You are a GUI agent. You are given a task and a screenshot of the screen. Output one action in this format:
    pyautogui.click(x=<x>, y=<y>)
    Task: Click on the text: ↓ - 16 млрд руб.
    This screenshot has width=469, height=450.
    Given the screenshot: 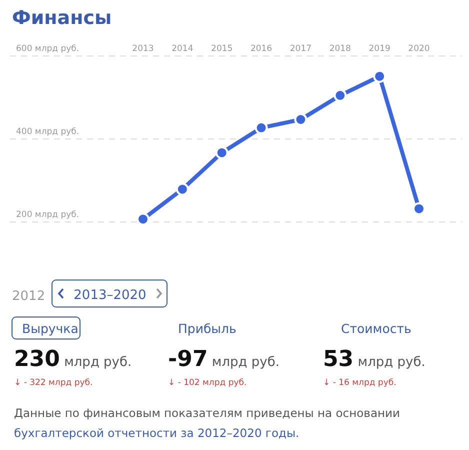 What is the action you would take?
    pyautogui.click(x=359, y=383)
    